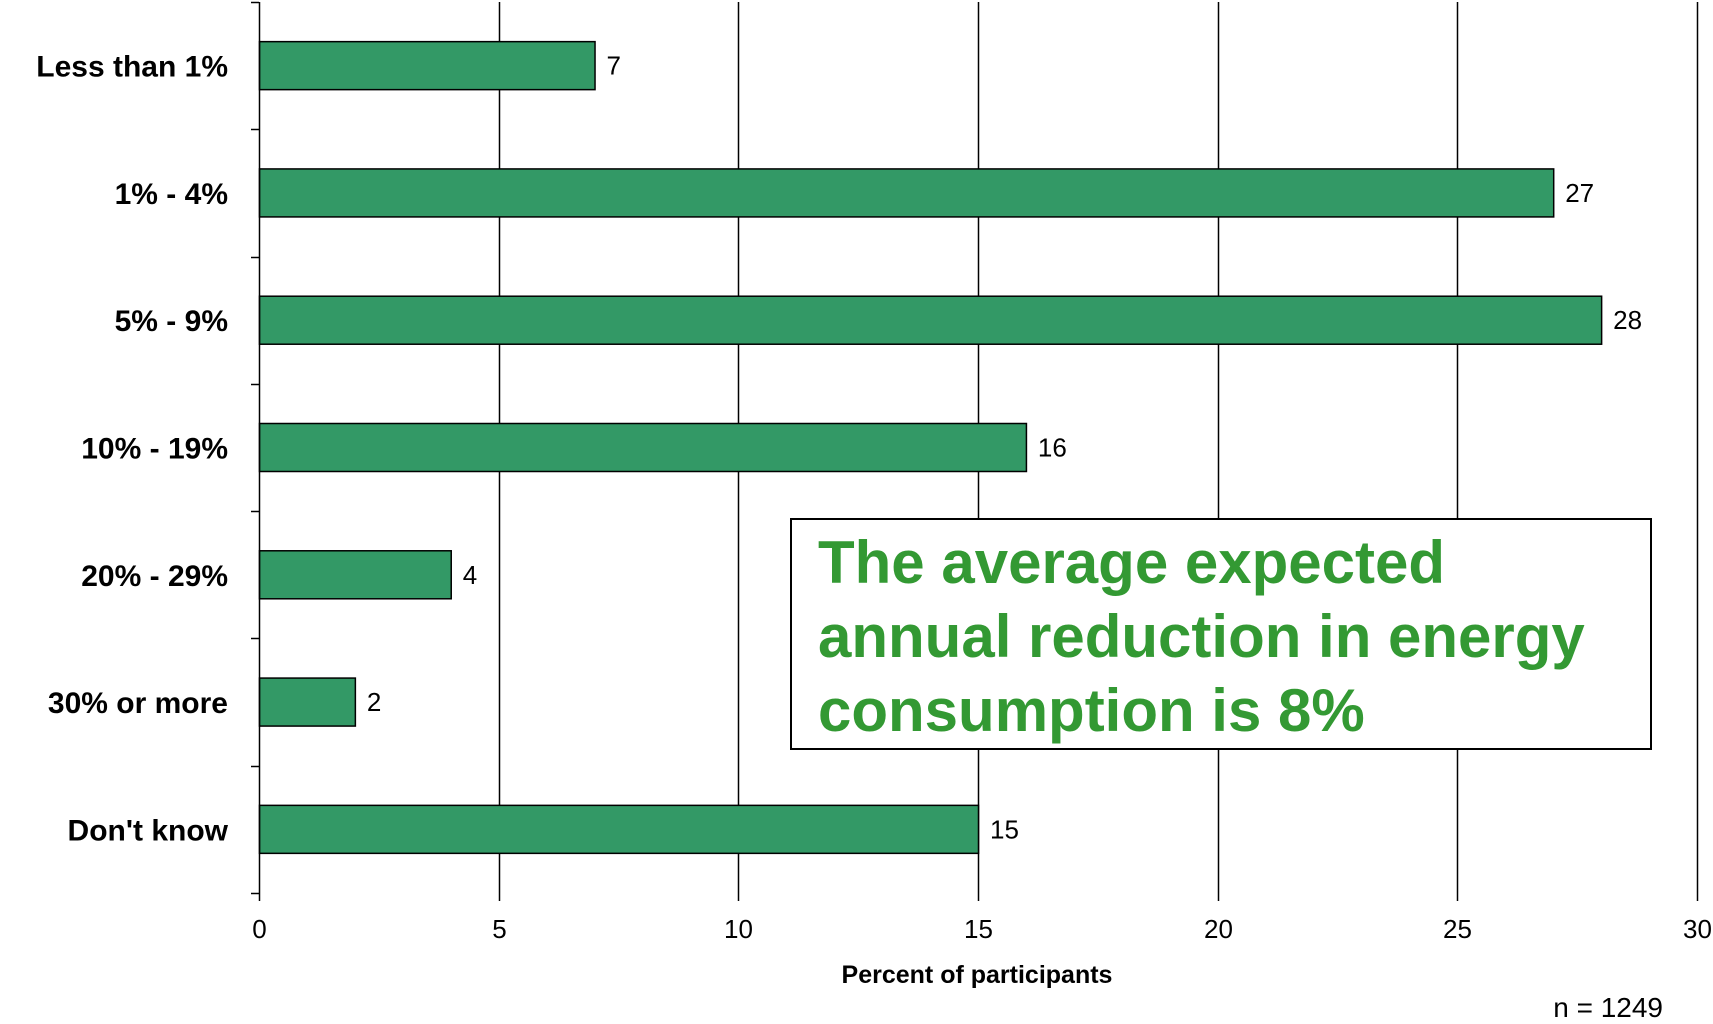 Image resolution: width=1713 pixels, height=1024 pixels. Describe the element at coordinates (1627, 320) in the screenshot. I see `value-label-2: 28` at that location.